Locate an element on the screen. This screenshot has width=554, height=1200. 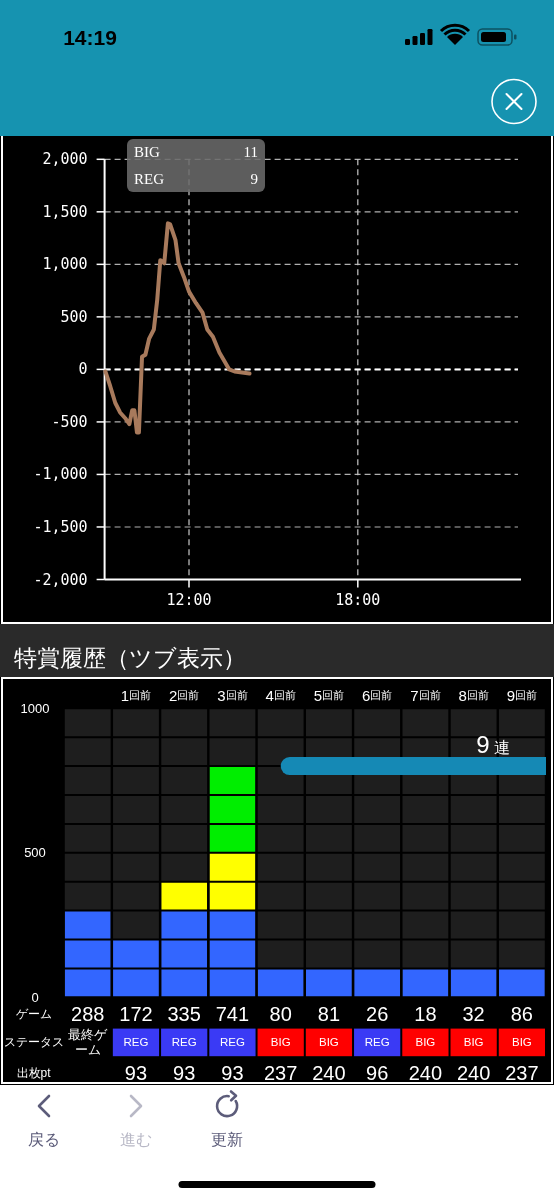
text: 14:19 is located at coordinates (90, 37).